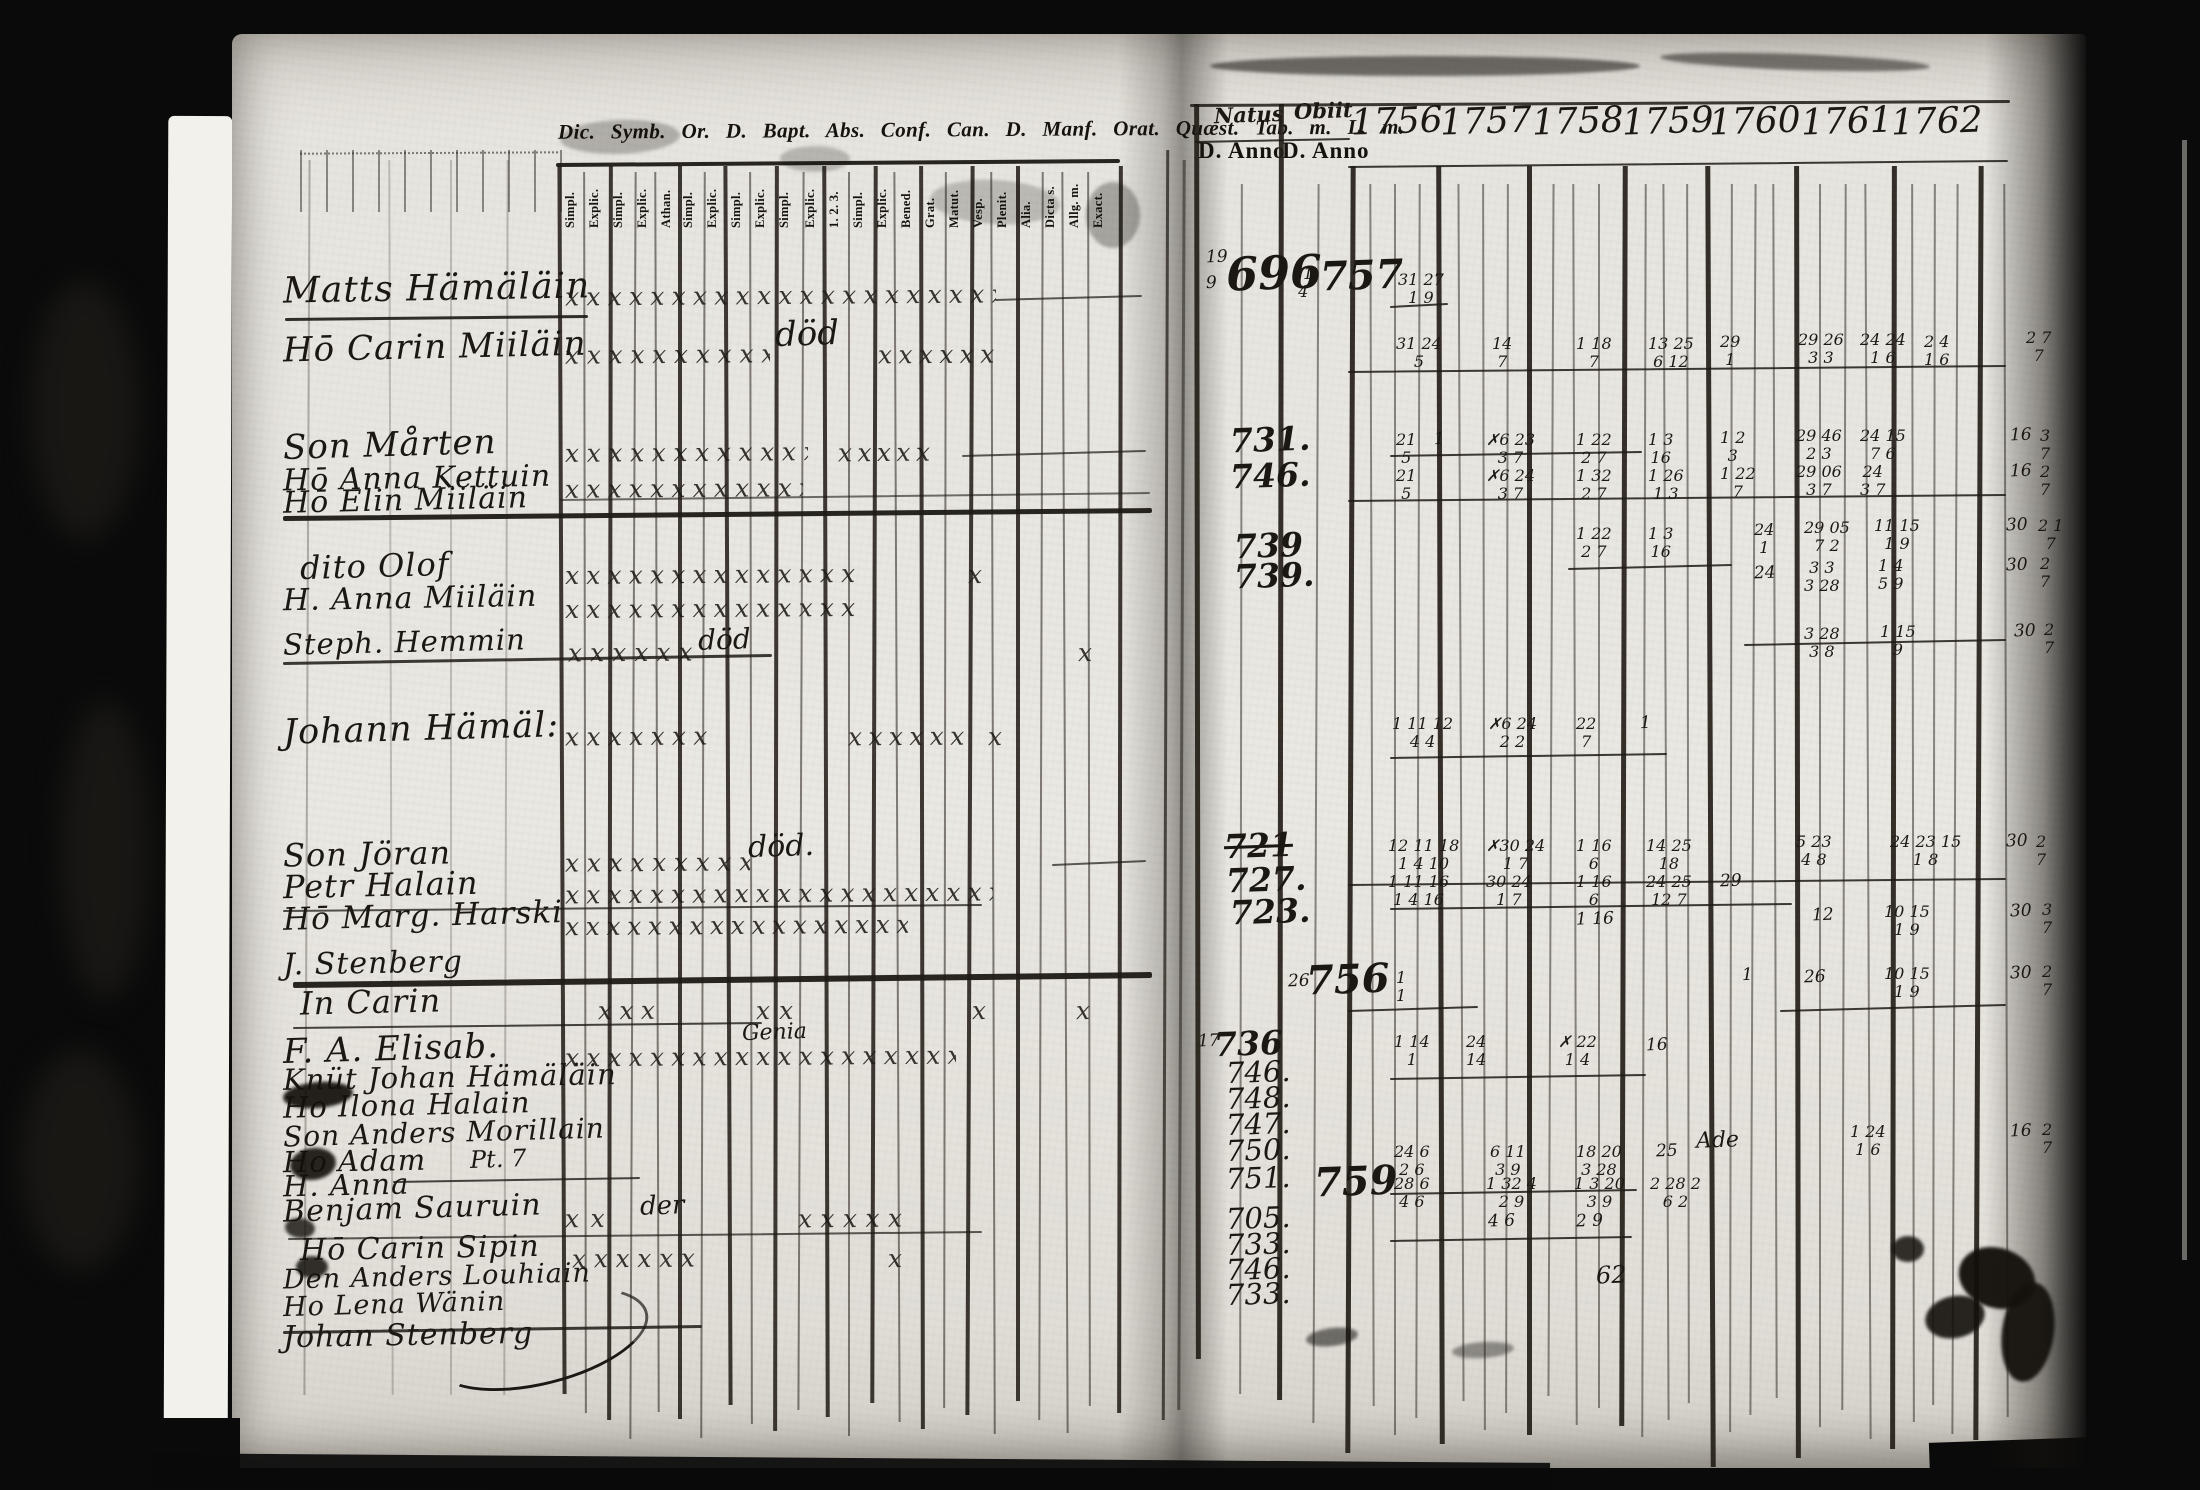 The height and width of the screenshot is (1490, 2200). What do you see at coordinates (1424, 845) in the screenshot?
I see `register-entry-part: 12 11 18` at bounding box center [1424, 845].